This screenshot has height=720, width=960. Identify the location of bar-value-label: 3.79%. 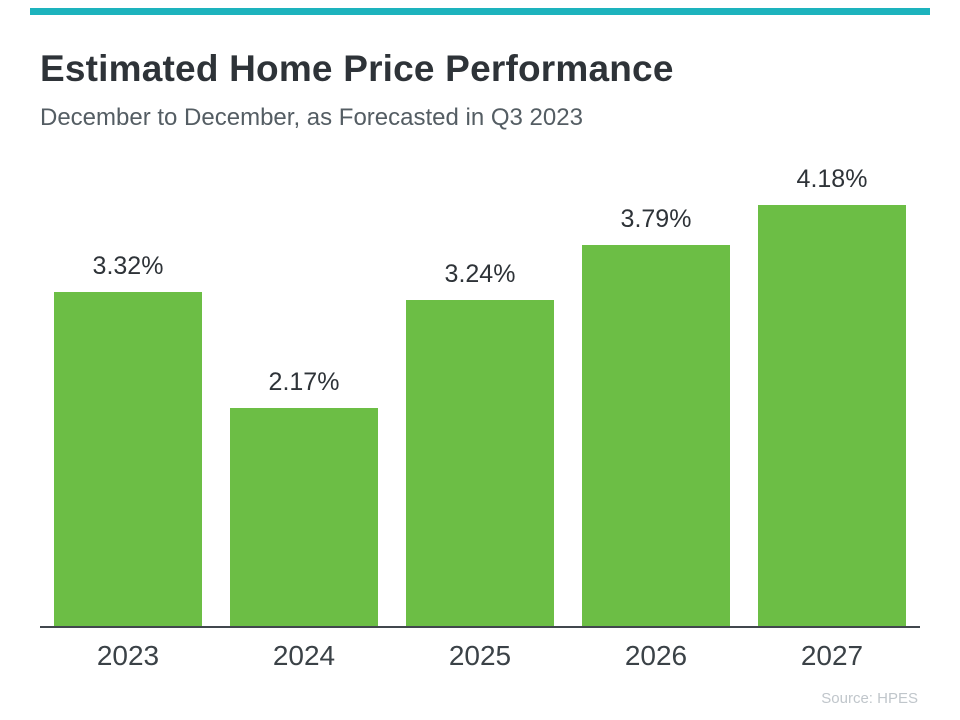
(656, 218).